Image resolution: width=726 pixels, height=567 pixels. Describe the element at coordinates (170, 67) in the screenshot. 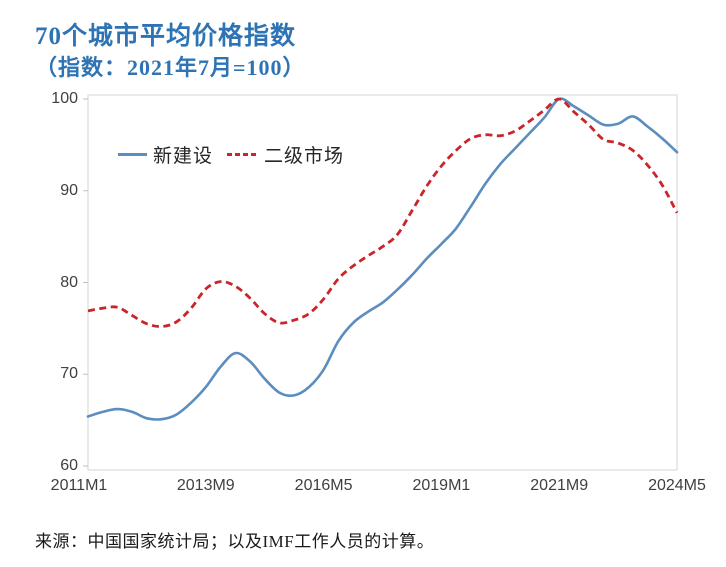

I see `chart-subtitle: （指数：2021年7月=100）` at that location.